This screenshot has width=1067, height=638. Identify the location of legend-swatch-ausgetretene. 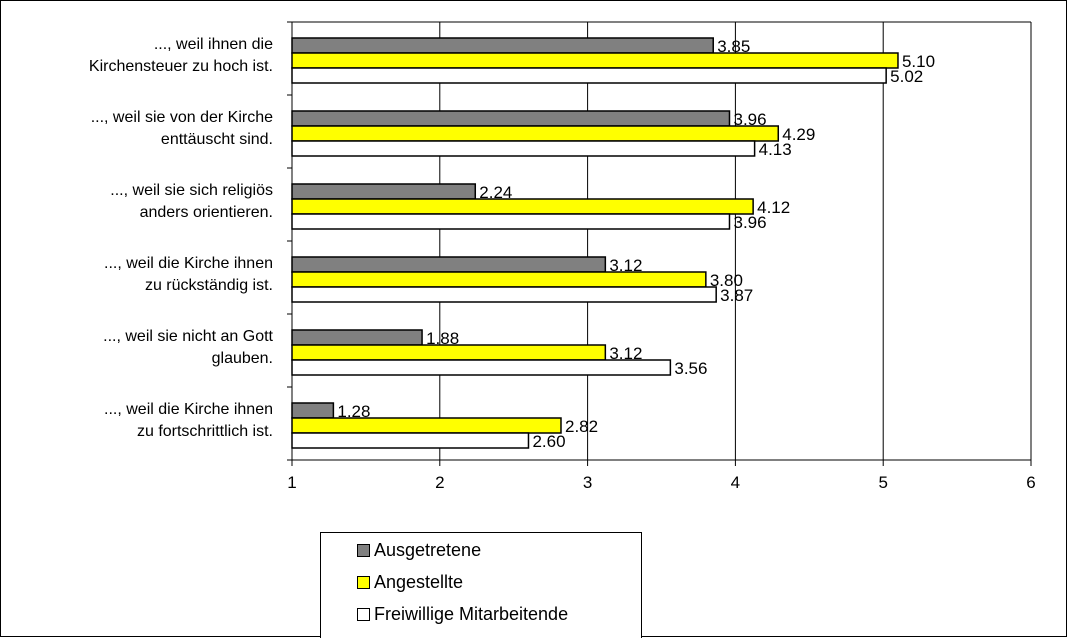
(363, 550).